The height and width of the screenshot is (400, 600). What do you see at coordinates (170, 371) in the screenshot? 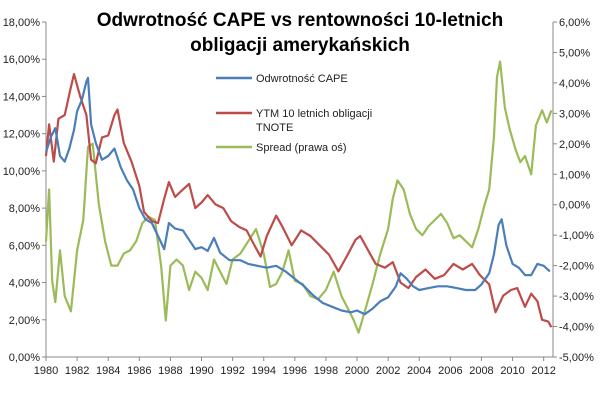
I see `x-tick-label: 1988` at bounding box center [170, 371].